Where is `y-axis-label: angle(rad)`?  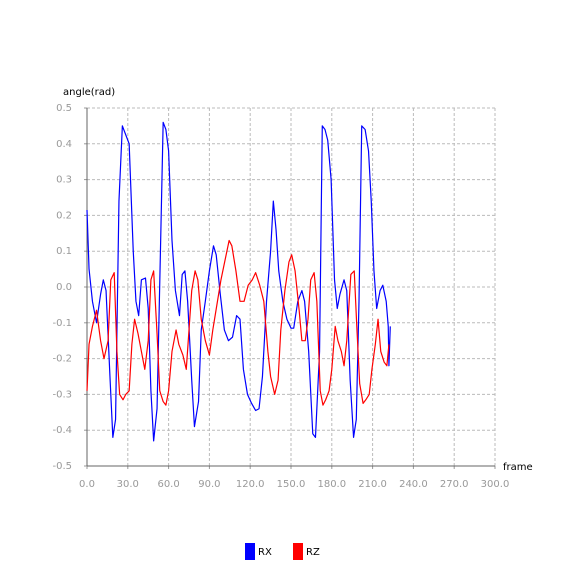
y-axis-label: angle(rad) is located at coordinates (89, 92).